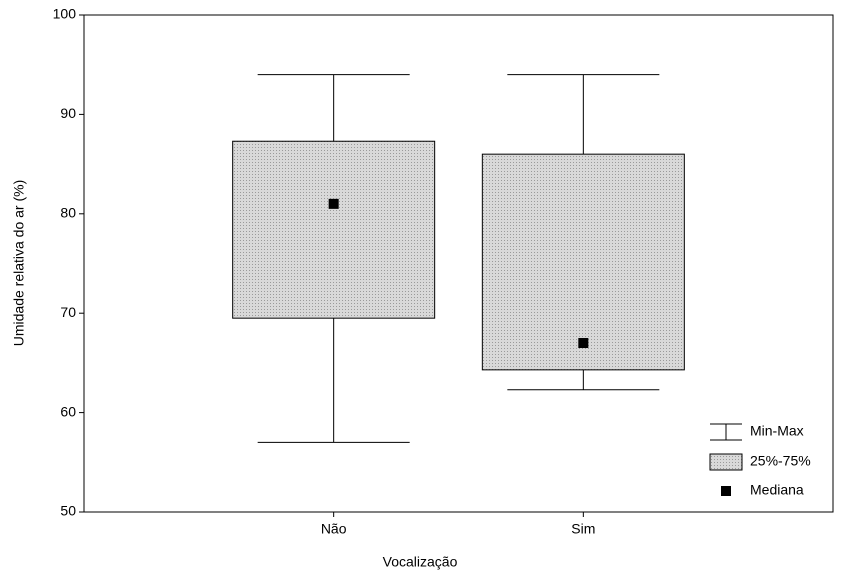 This screenshot has width=841, height=579. What do you see at coordinates (68, 213) in the screenshot?
I see `y-tick-label: 80` at bounding box center [68, 213].